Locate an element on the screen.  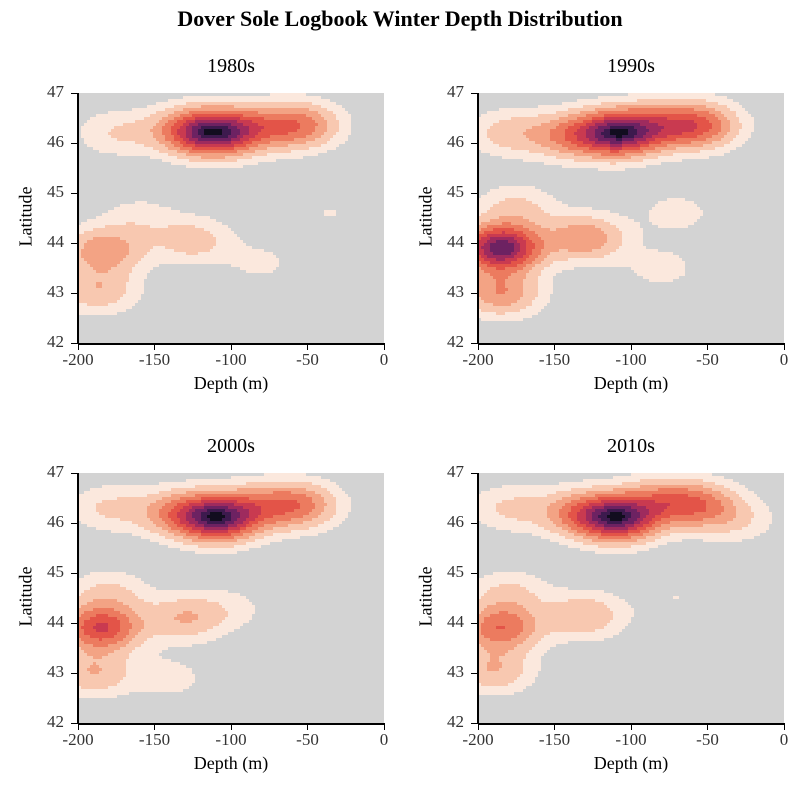
y-tick-label: 42 is located at coordinates (55, 341).